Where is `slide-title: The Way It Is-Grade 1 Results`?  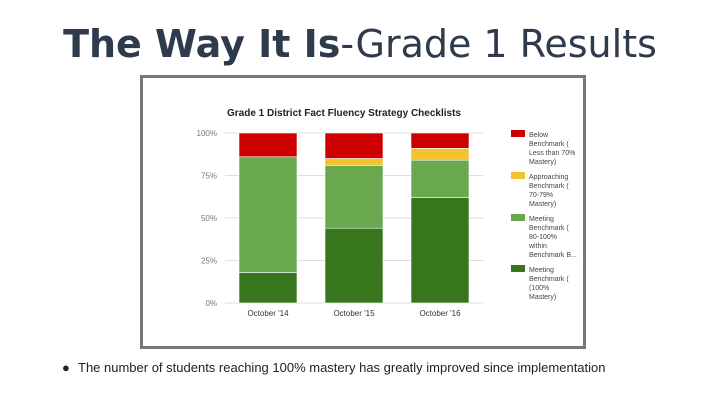
slide-title: The Way It Is-Grade 1 Results is located at coordinates (360, 44).